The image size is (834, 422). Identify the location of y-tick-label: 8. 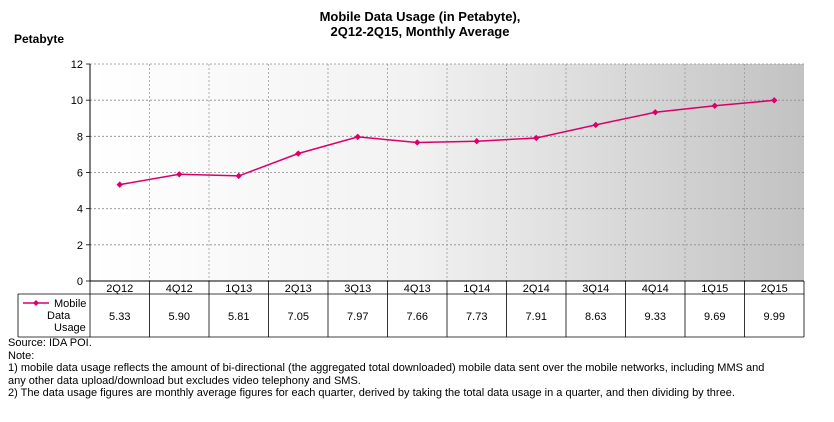
(80, 137).